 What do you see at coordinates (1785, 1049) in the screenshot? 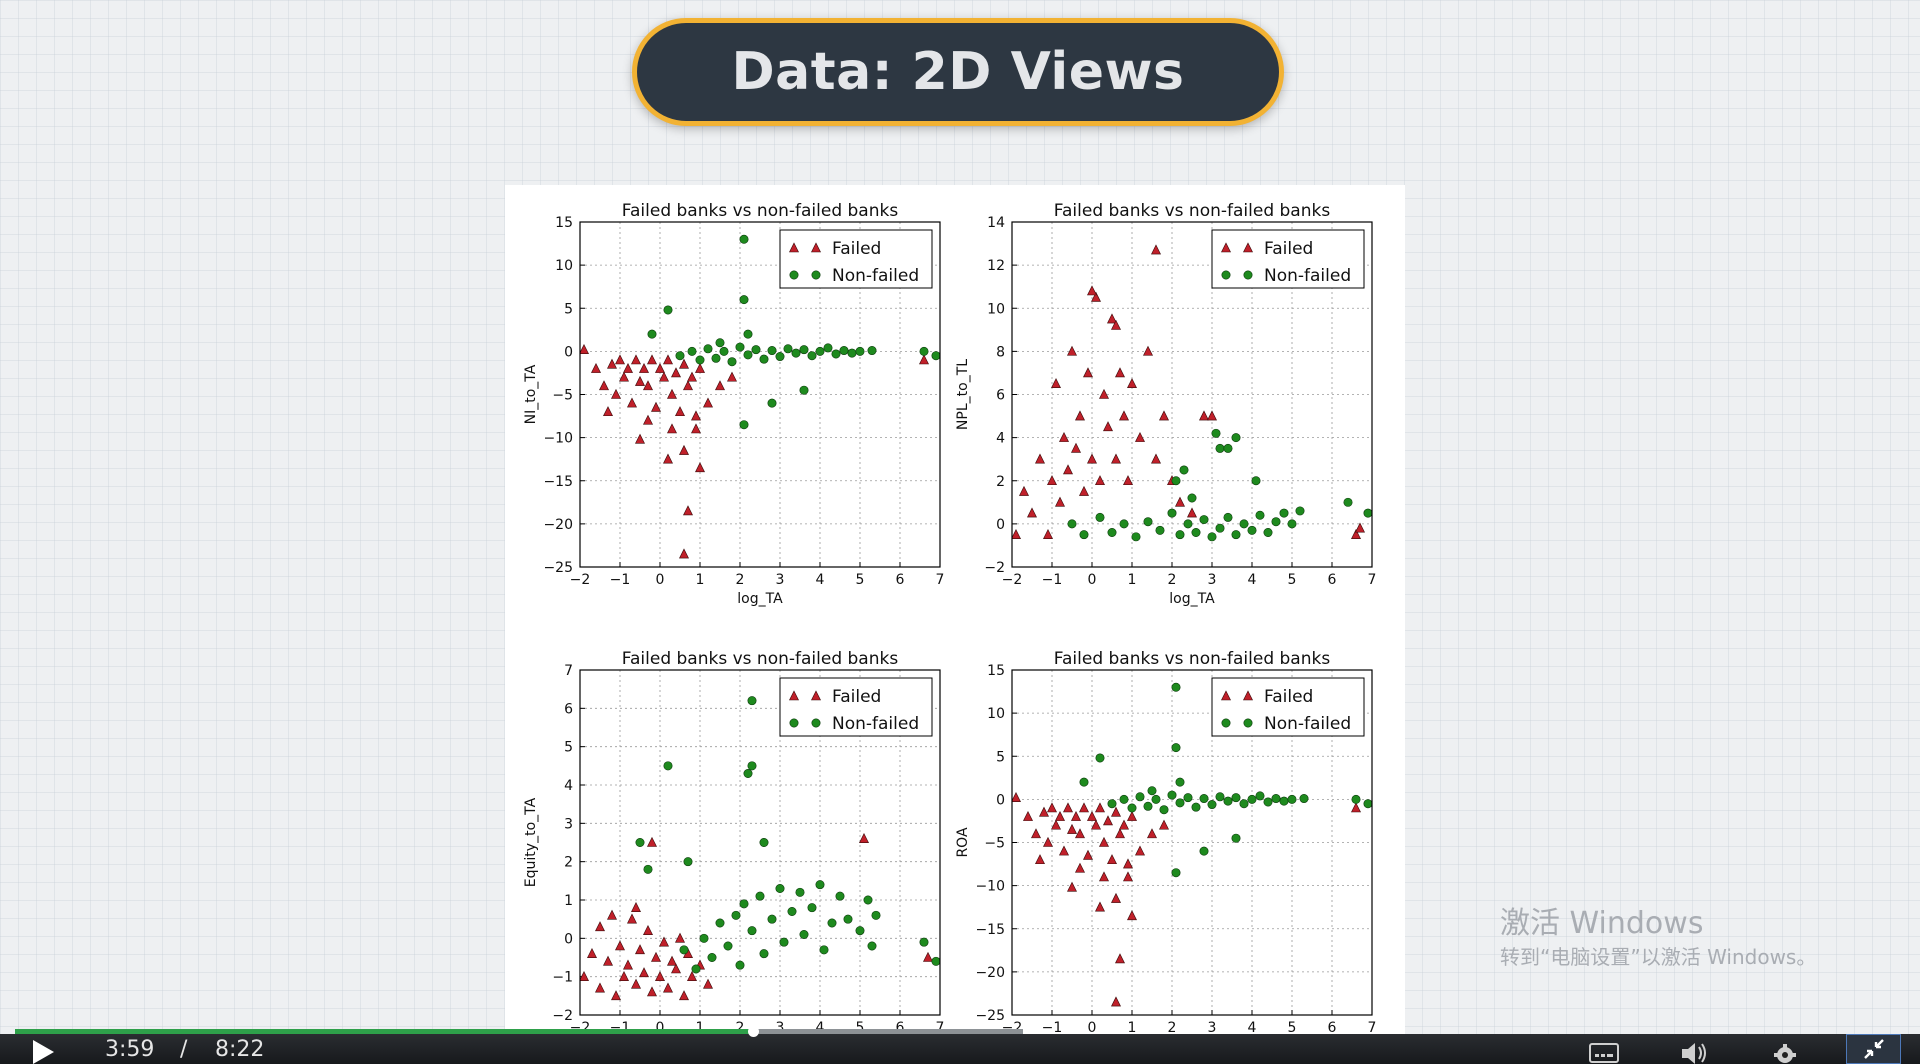
I see `settings-button` at bounding box center [1785, 1049].